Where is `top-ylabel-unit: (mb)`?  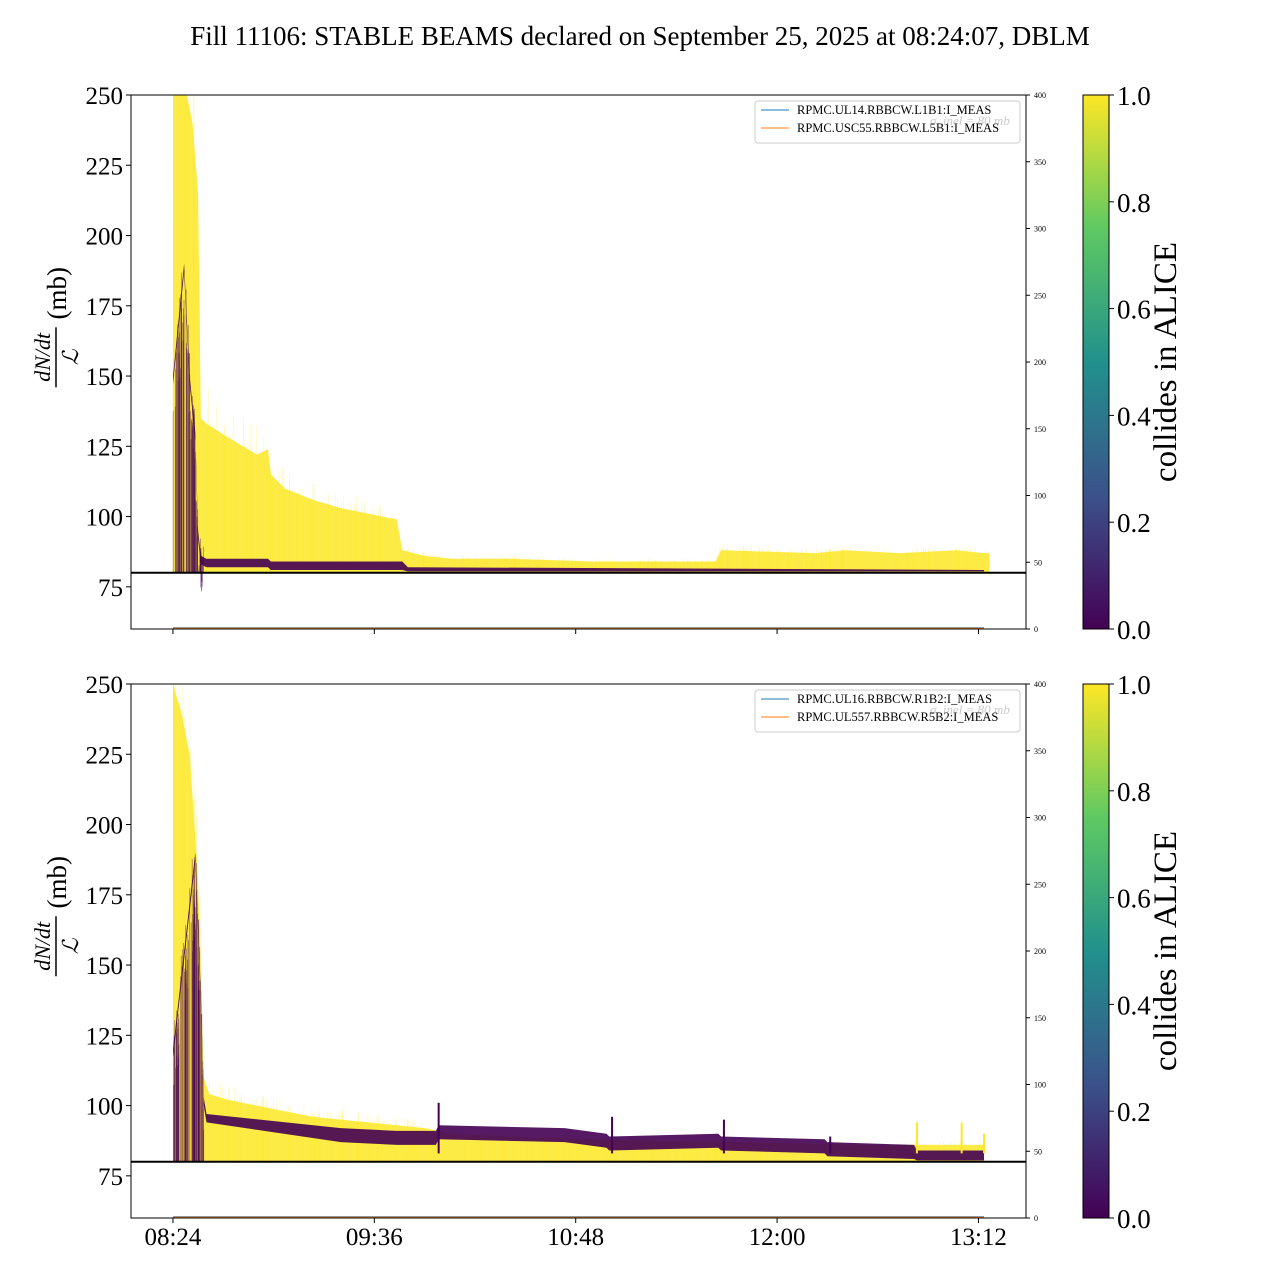 top-ylabel-unit: (mb) is located at coordinates (57, 293).